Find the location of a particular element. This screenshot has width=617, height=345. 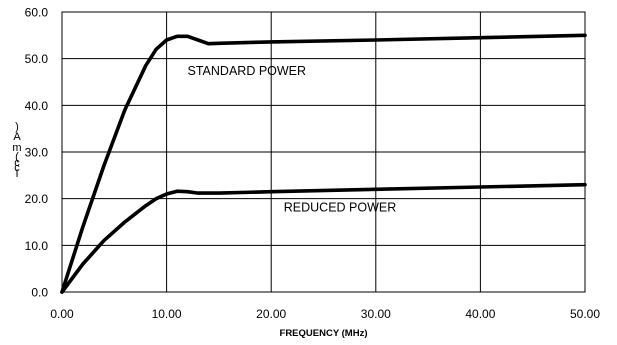

y-axis-label-fragment: ) is located at coordinates (17, 127).